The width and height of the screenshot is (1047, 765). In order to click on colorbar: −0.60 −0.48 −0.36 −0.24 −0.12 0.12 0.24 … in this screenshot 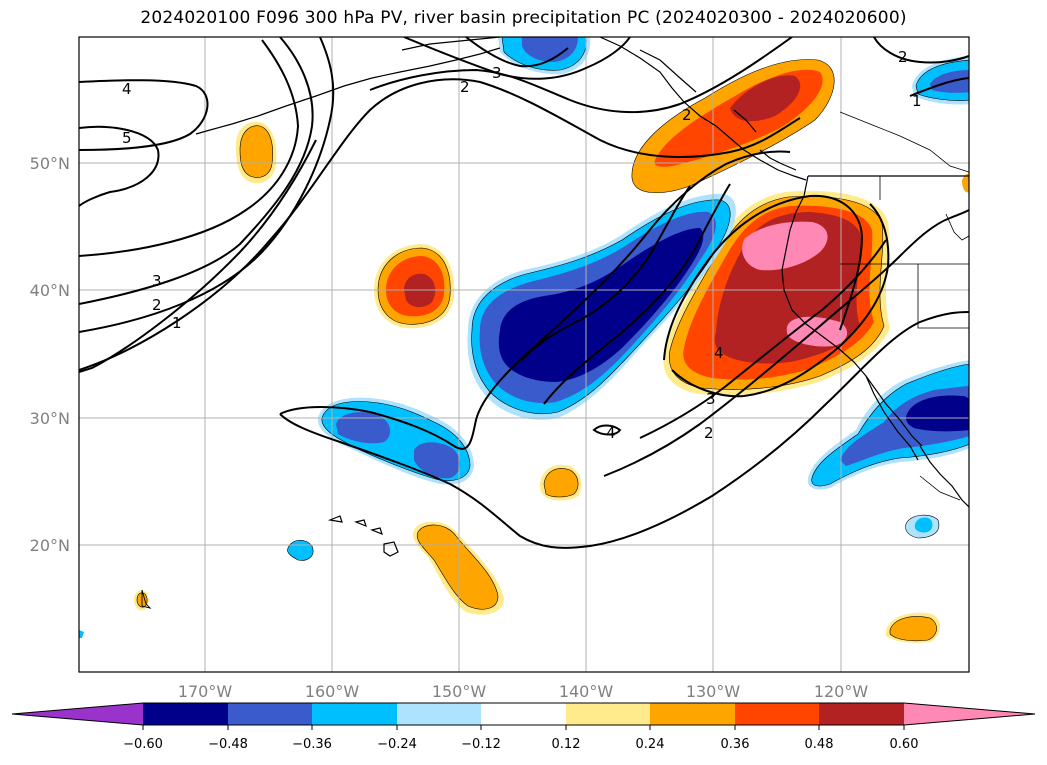, I will do `click(523, 727)`.